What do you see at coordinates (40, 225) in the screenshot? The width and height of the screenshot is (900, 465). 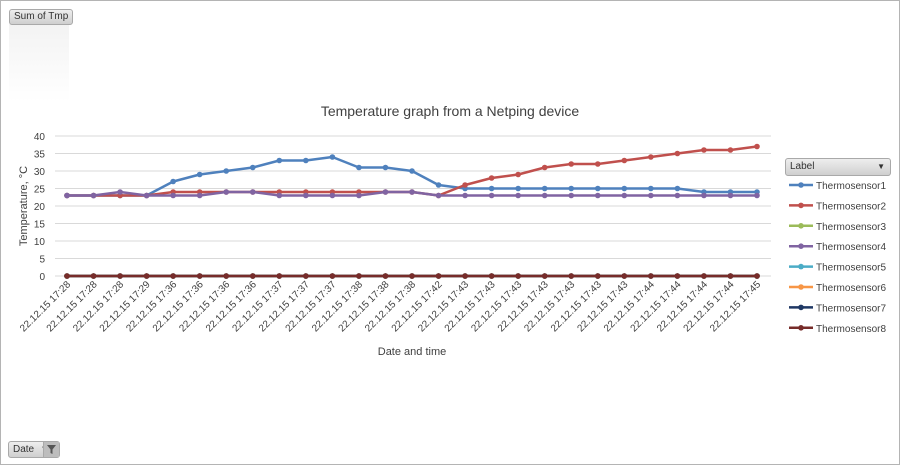 I see `y-tick-label: 15` at bounding box center [40, 225].